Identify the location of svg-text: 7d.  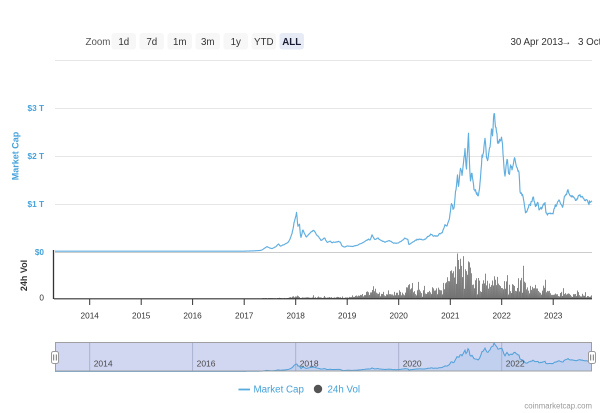
(151, 42).